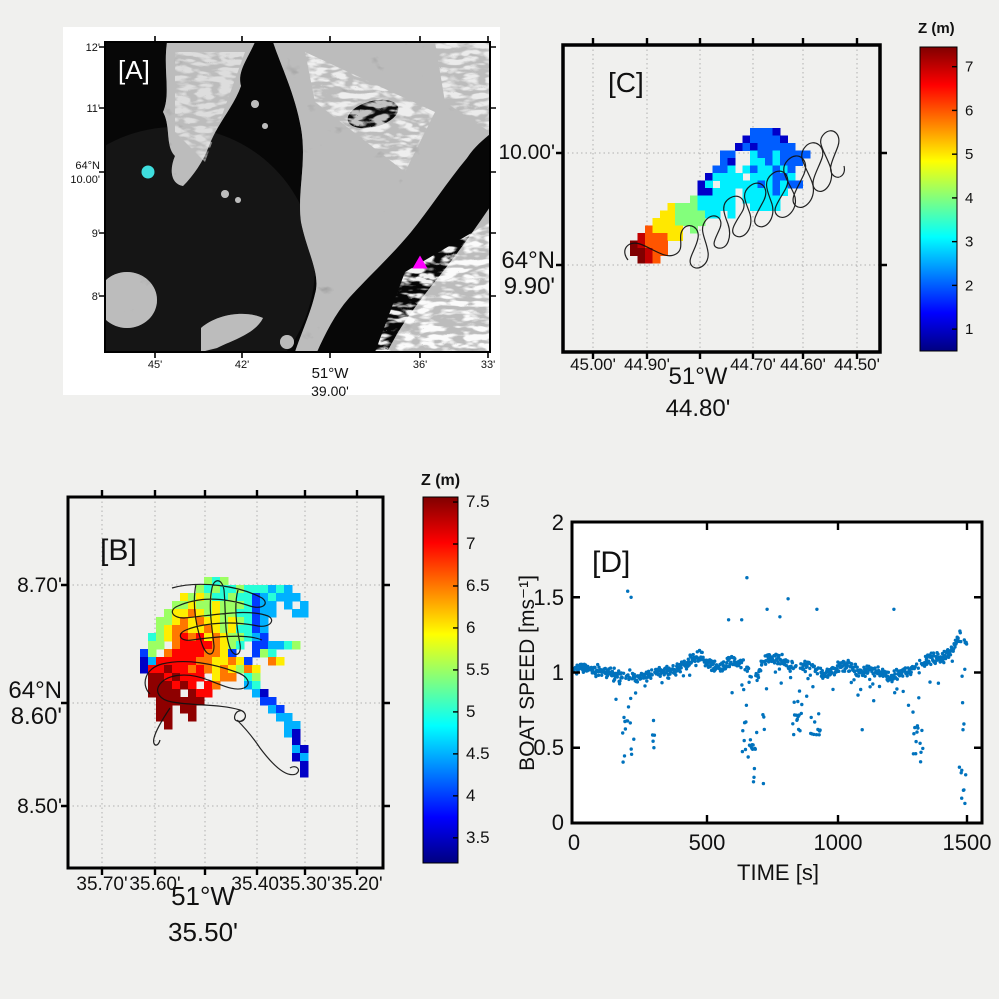 The image size is (999, 999). Describe the element at coordinates (304, 884) in the screenshot. I see `x-tick-label: 35.30'` at that location.